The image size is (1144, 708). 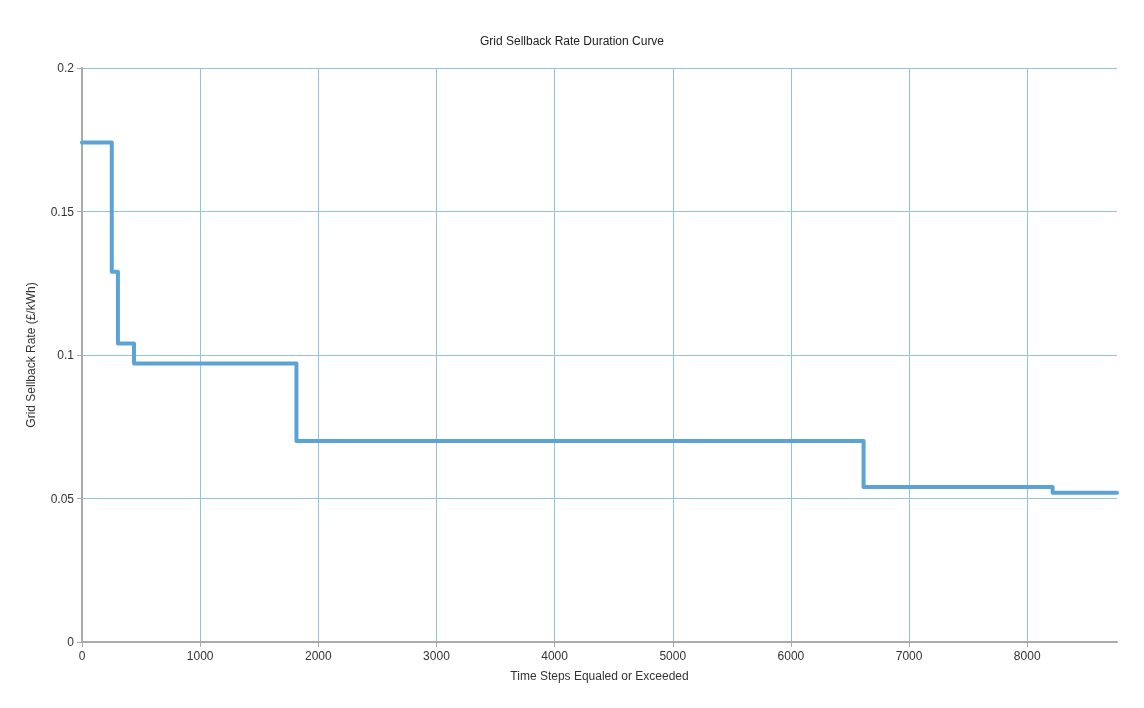 What do you see at coordinates (318, 656) in the screenshot?
I see `x-tick-label: 2000` at bounding box center [318, 656].